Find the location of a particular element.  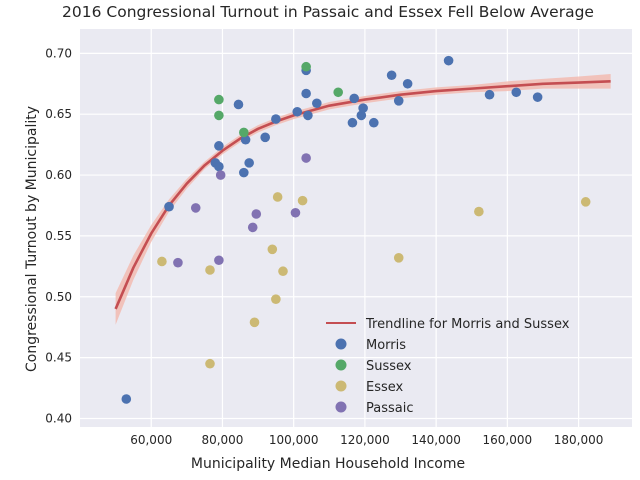

legend-label-trendline: Trendline for Morris and Sussex is located at coordinates (467, 324).